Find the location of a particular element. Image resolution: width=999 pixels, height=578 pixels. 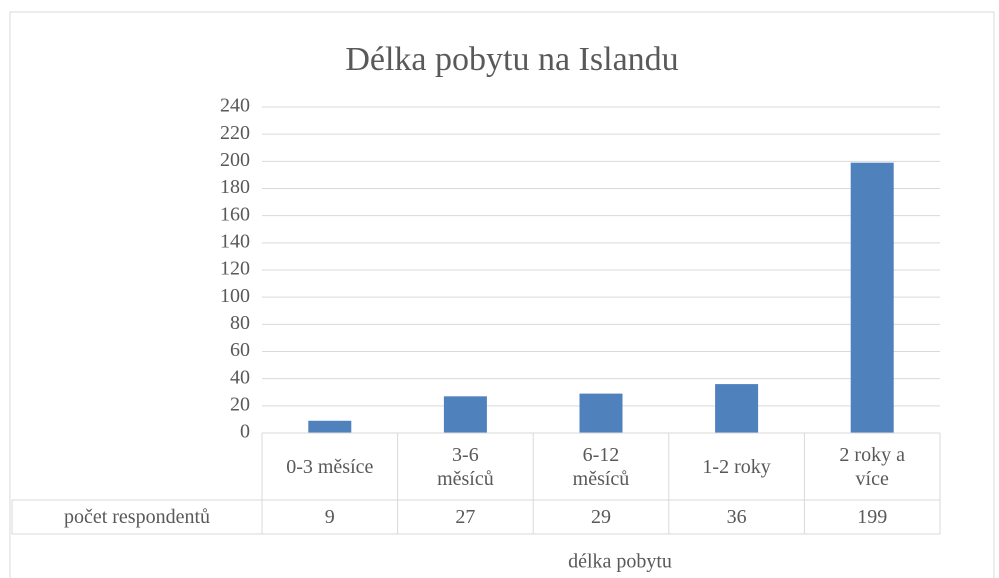

y-tick-label: 100 is located at coordinates (235, 296).